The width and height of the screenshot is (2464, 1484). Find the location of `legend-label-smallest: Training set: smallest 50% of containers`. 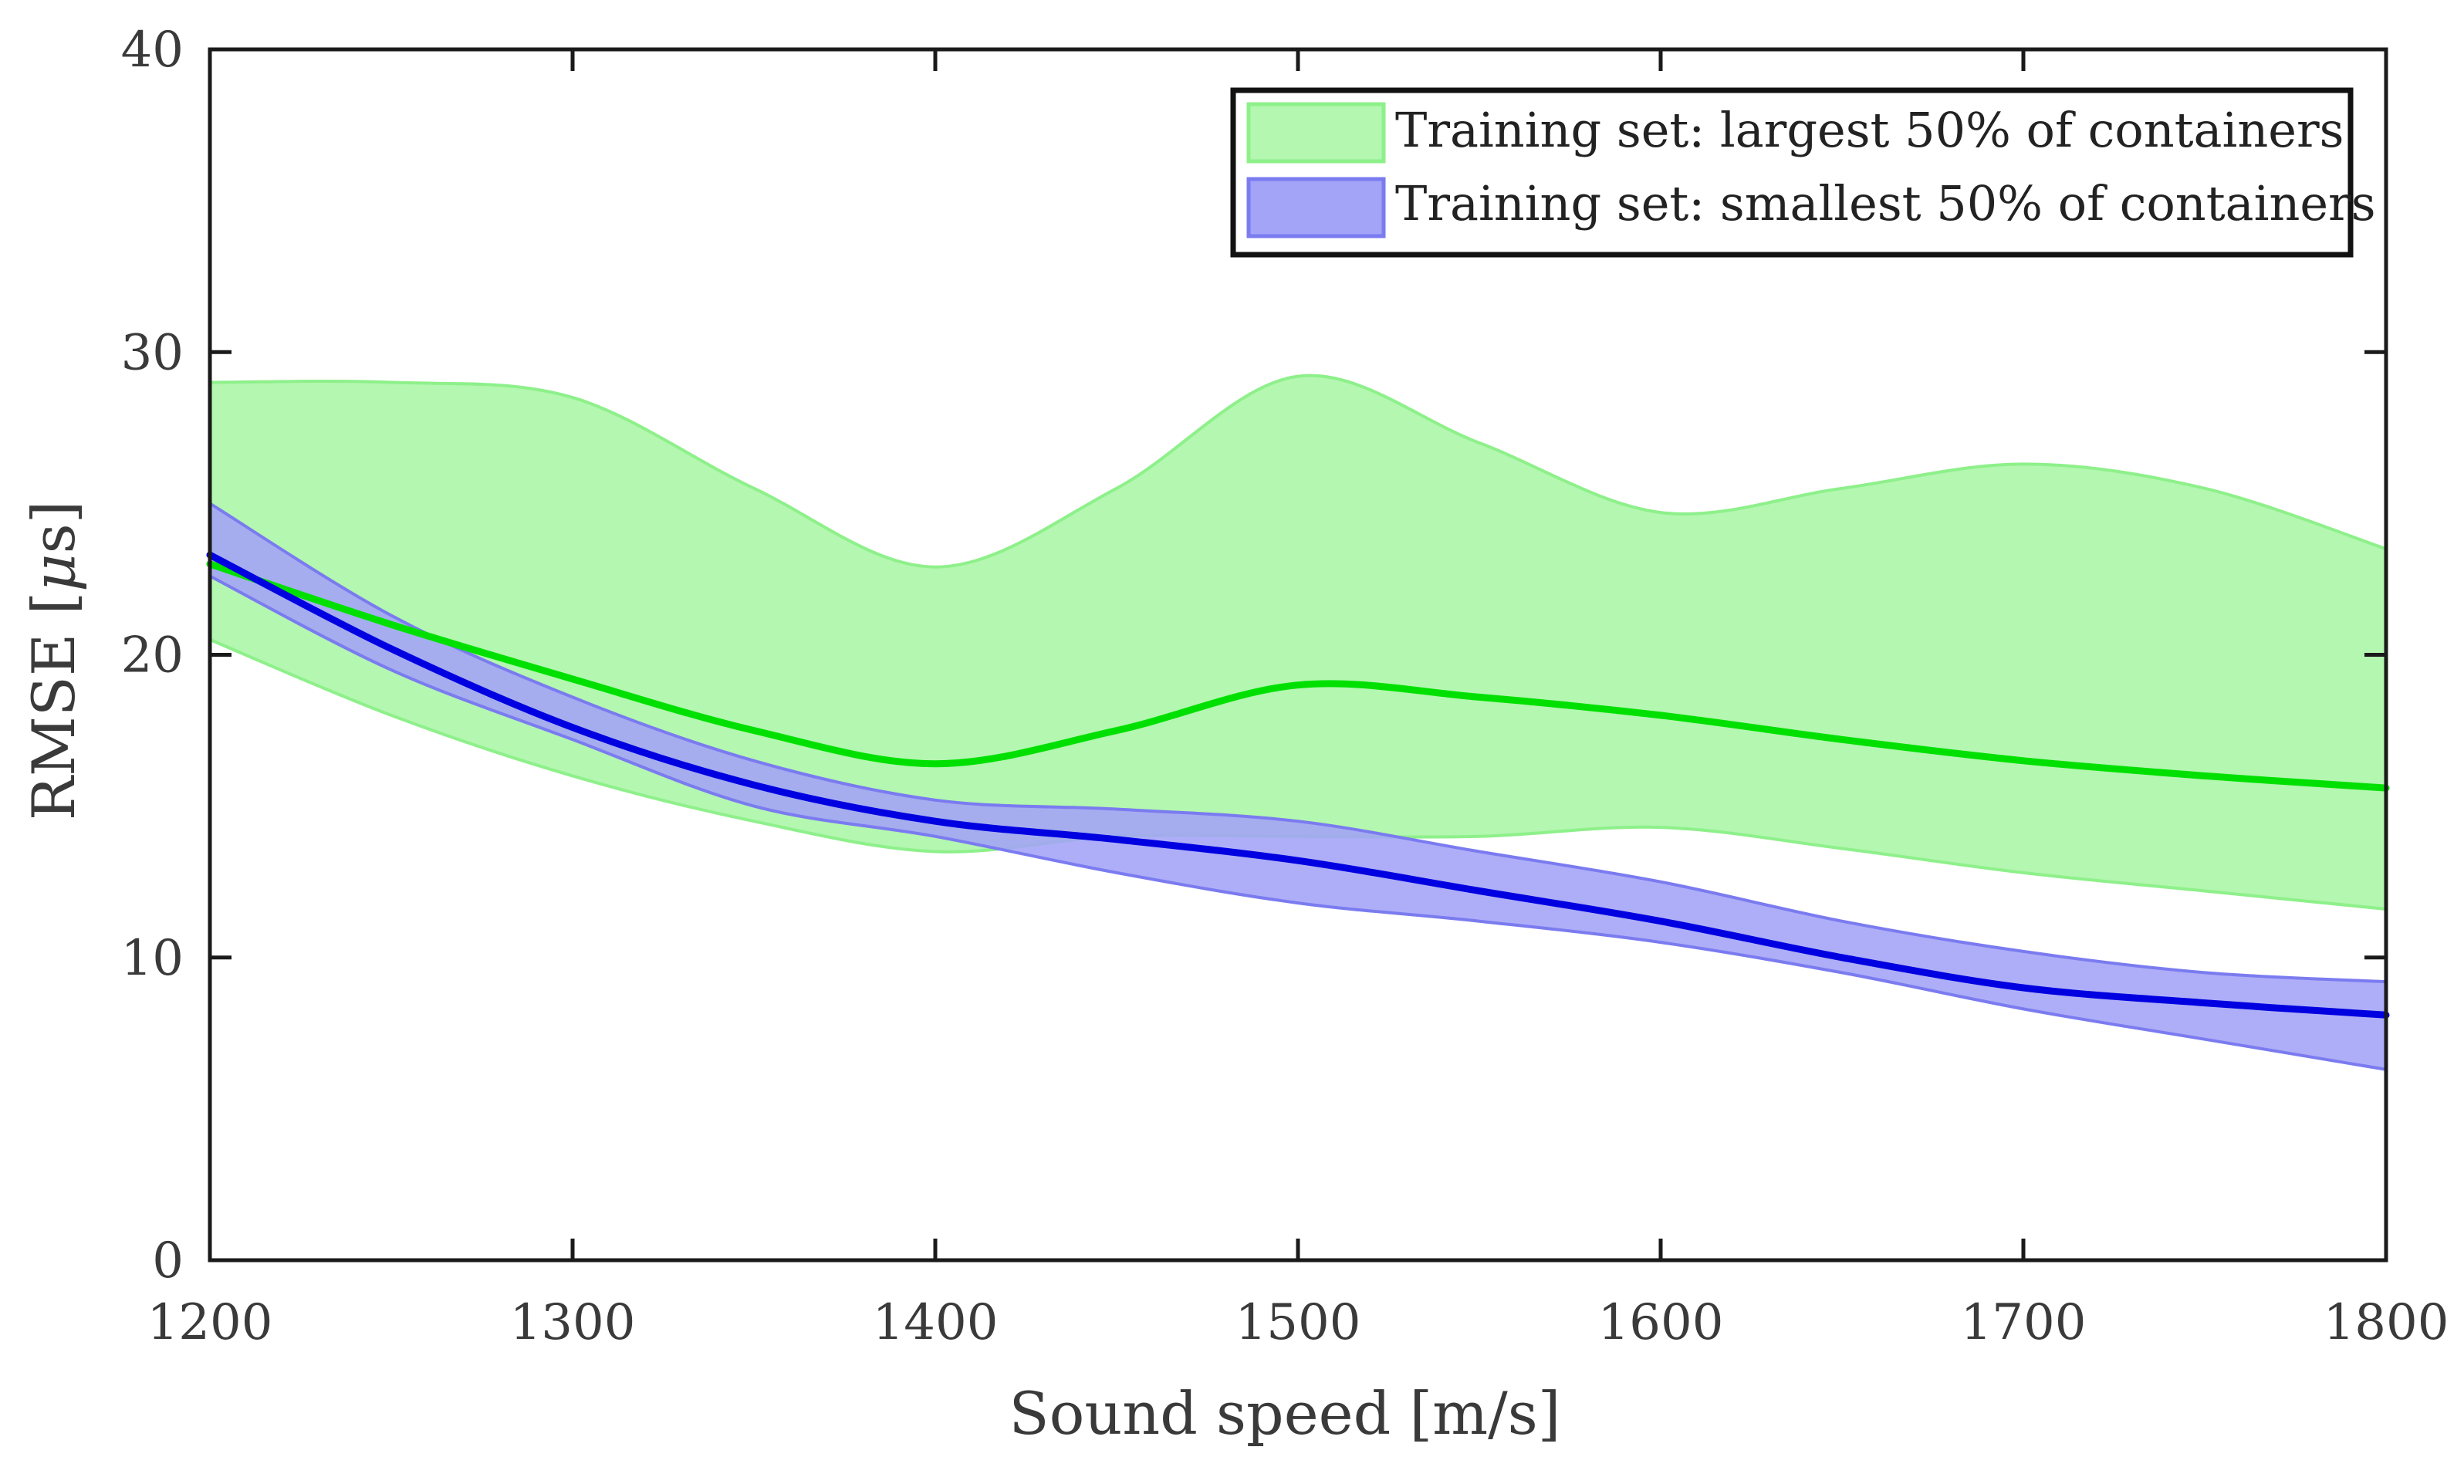

legend-label-smallest: Training set: smallest 50% of containers is located at coordinates (1885, 203).